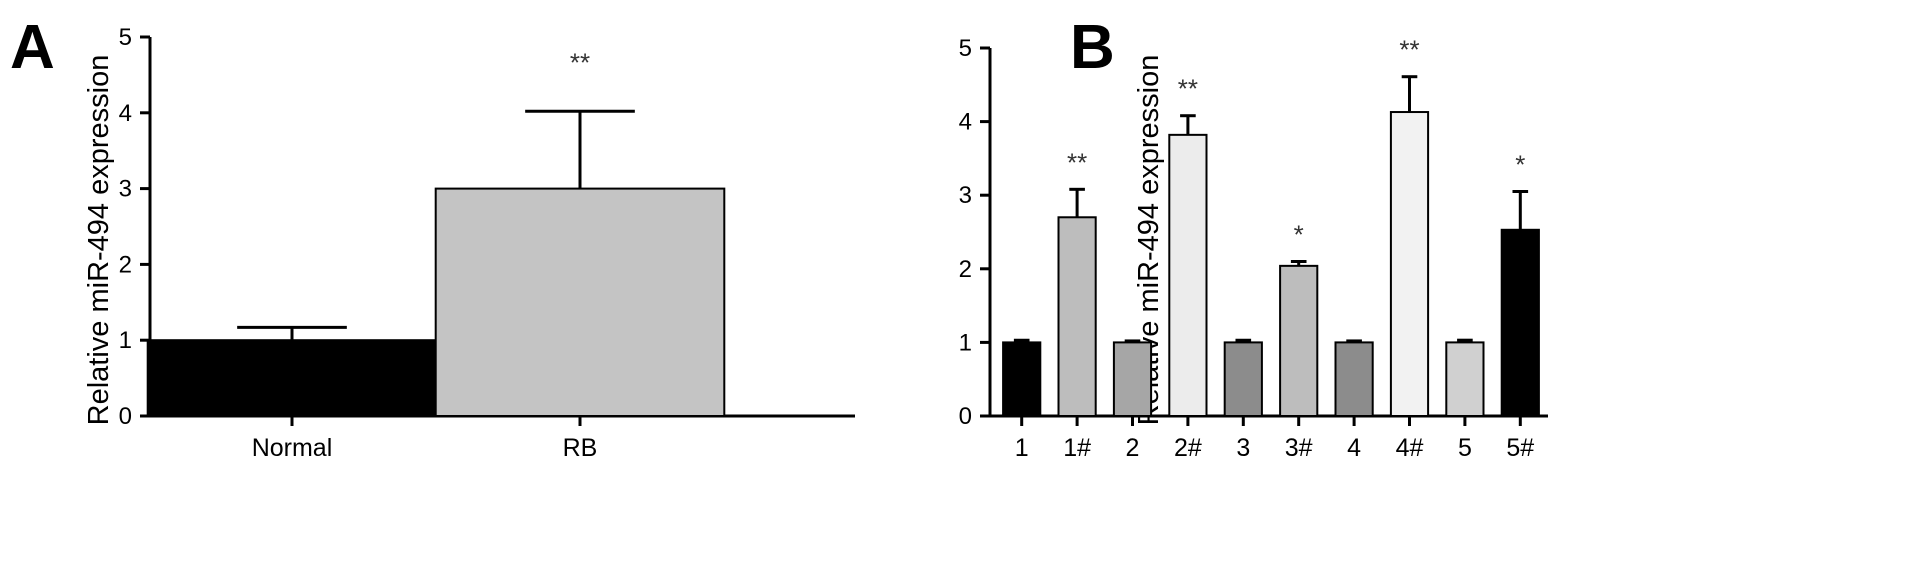 This screenshot has width=1913, height=570. I want to click on x-tick-label-a: Normal, so click(292, 448).